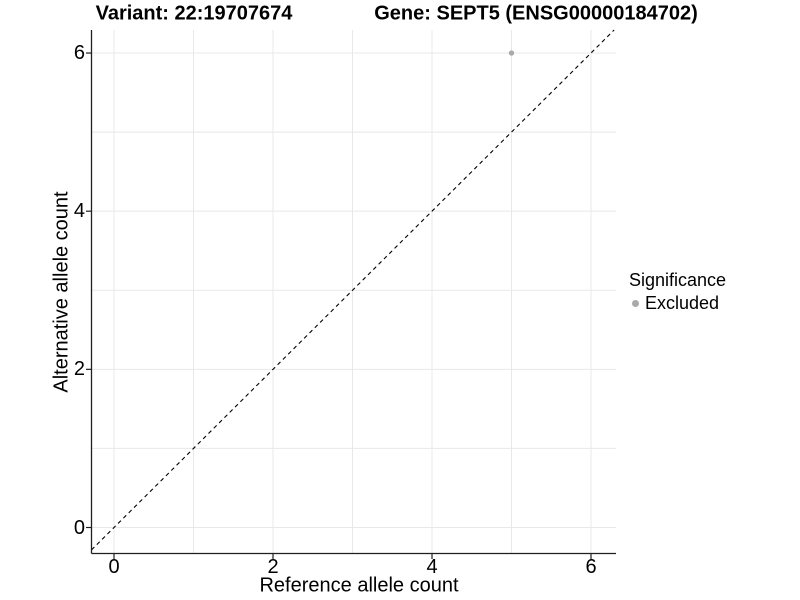  Describe the element at coordinates (511, 53) in the screenshot. I see `data-point-excluded` at that location.